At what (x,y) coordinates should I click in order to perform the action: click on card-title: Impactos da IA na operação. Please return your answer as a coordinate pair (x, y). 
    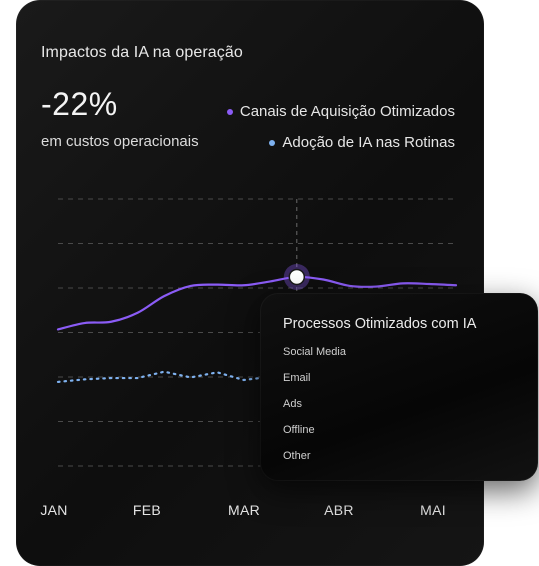
    Looking at the image, I should click on (142, 52).